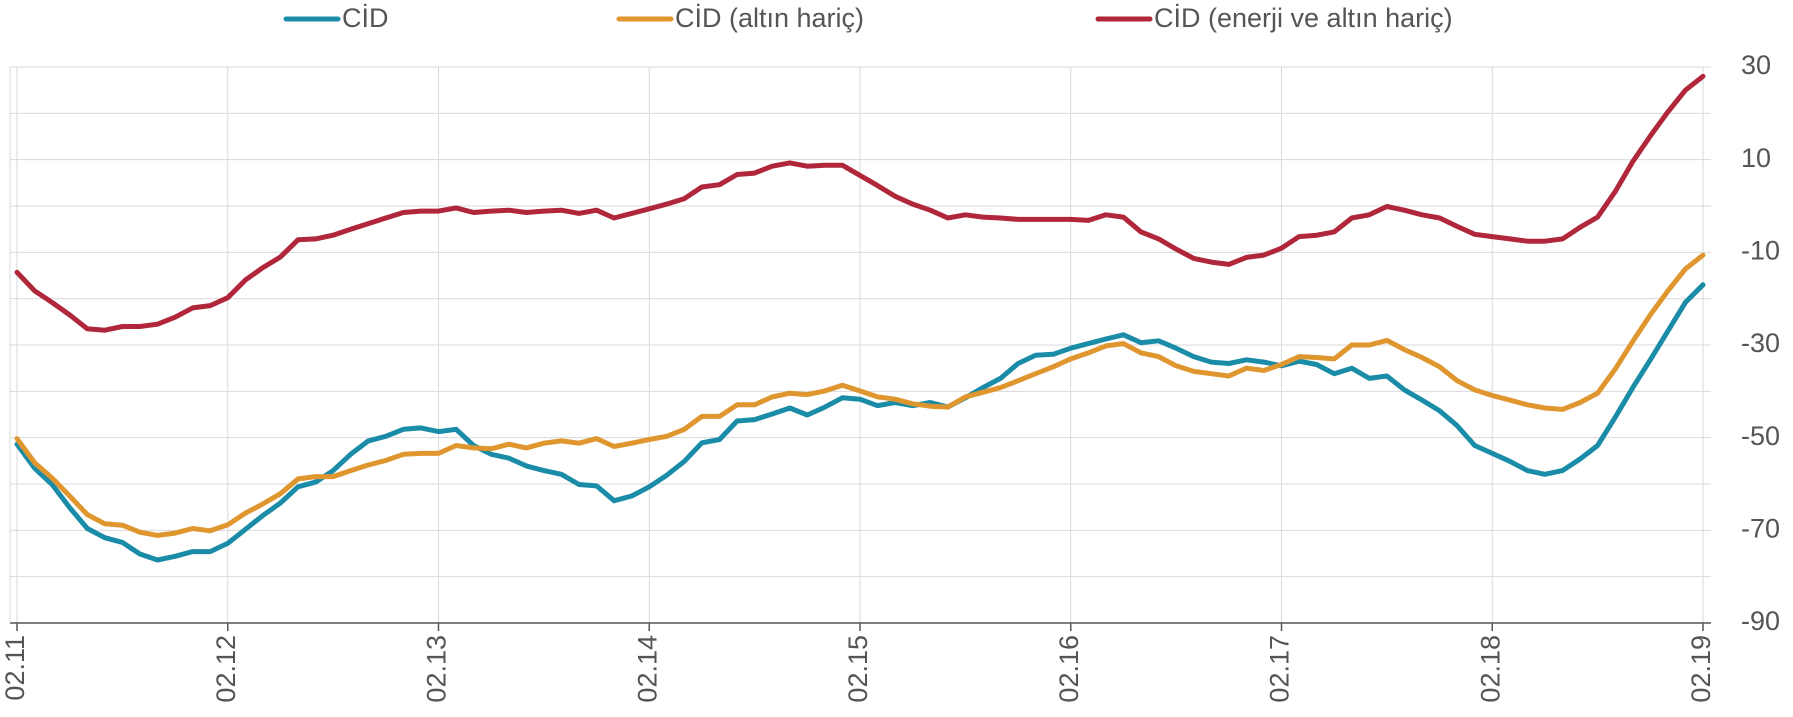 This screenshot has width=1793, height=717. Describe the element at coordinates (1303, 17) in the screenshot. I see `legend-label: CİD (enerji ve altın hariç)` at that location.